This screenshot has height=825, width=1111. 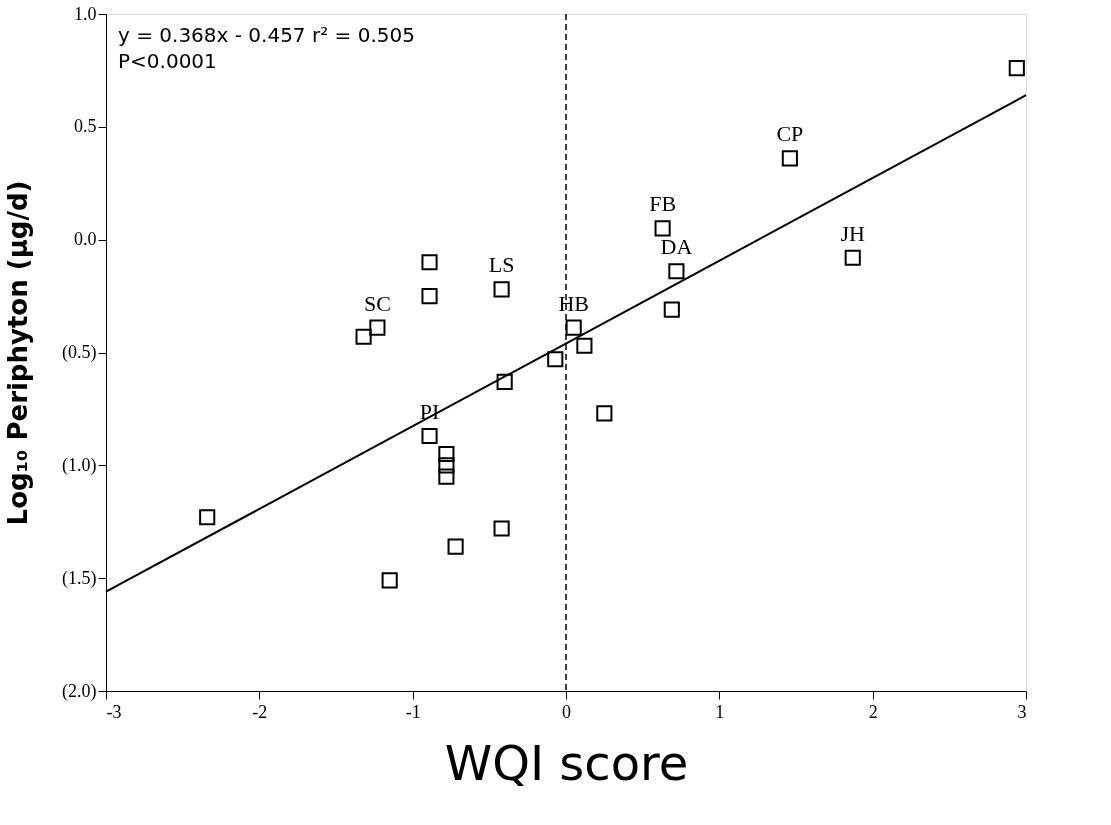 What do you see at coordinates (85, 239) in the screenshot?
I see `y-tick-label: 0.0` at bounding box center [85, 239].